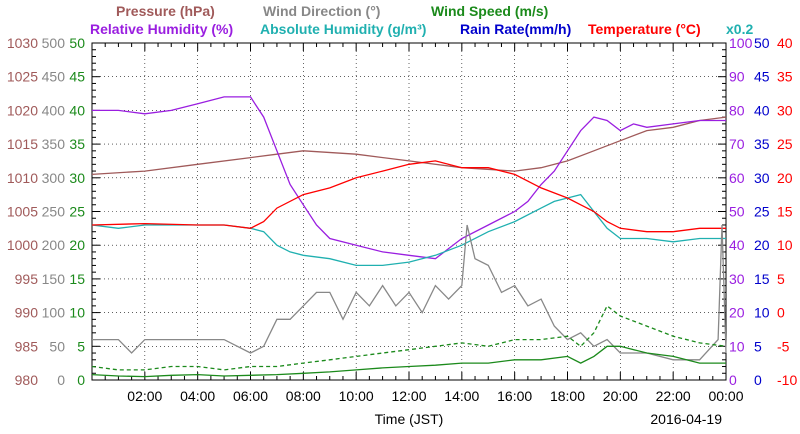  Describe the element at coordinates (81, 346) in the screenshot. I see `wind_speed-tick-label: 5` at that location.